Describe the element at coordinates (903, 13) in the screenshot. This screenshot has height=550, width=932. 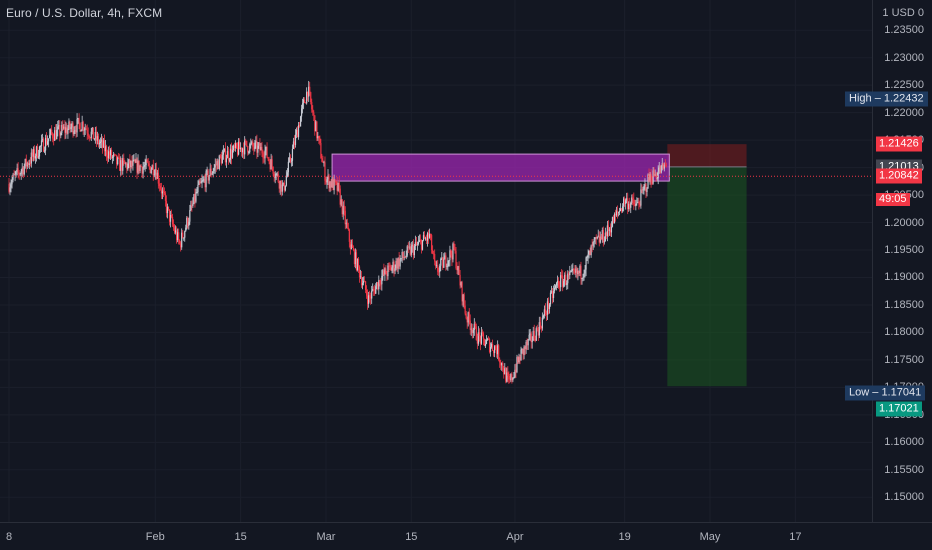
I see `axis-currency-label: 1 USD 0` at that location.